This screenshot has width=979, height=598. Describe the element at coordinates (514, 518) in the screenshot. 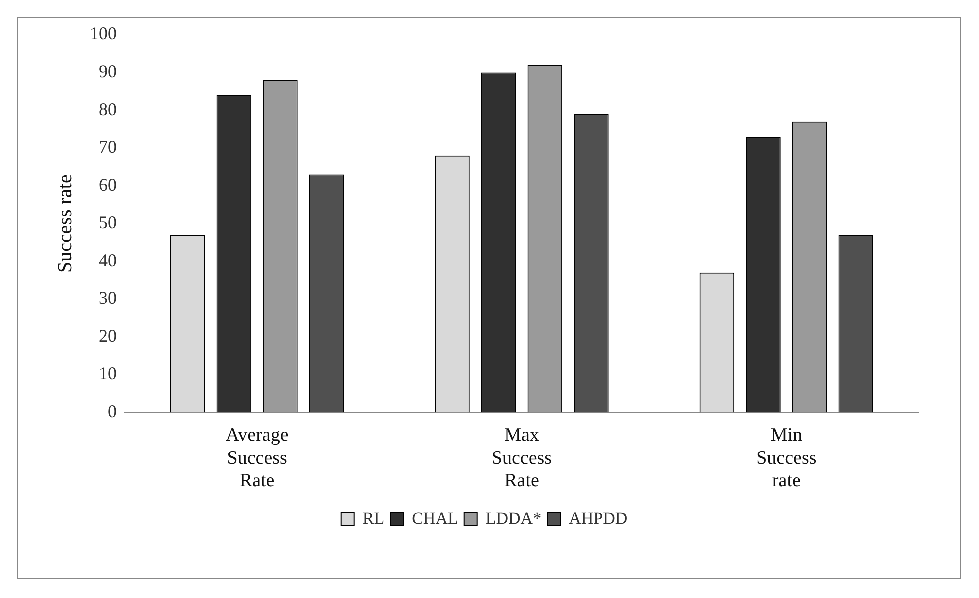

I see `legend-label: LDDA*` at that location.